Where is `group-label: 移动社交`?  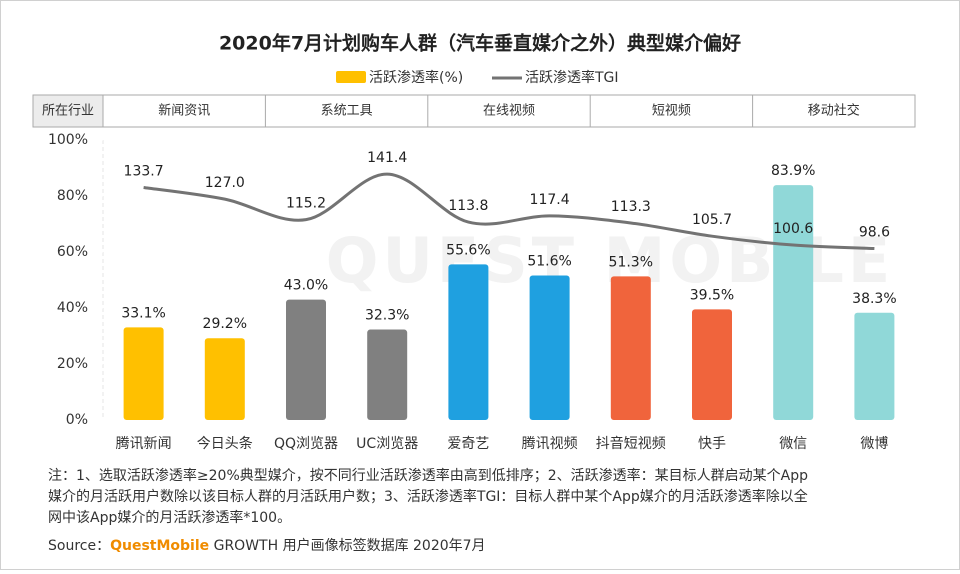
group-label: 移动社交 is located at coordinates (834, 111).